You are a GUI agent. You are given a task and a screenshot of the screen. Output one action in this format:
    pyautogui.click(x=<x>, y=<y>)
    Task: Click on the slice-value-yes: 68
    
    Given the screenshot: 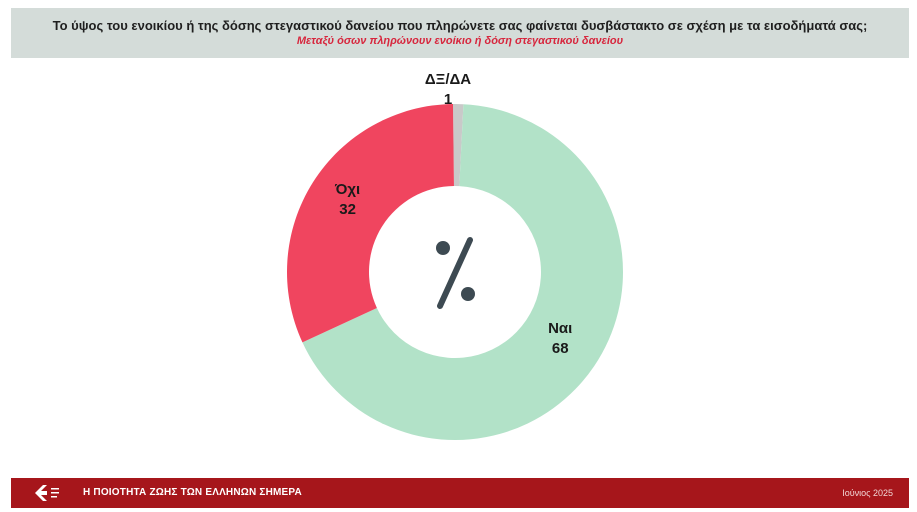 What is the action you would take?
    pyautogui.click(x=560, y=348)
    